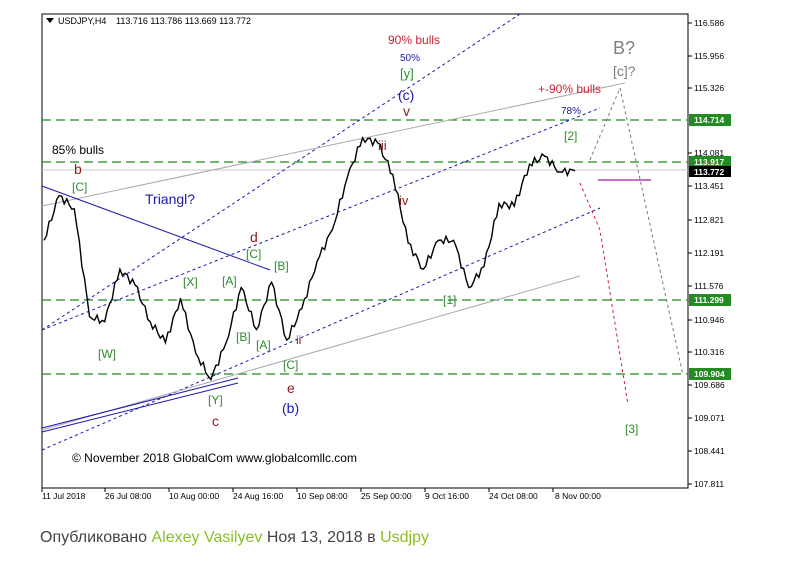 The image size is (796, 581). Describe the element at coordinates (291, 388) in the screenshot. I see `annotation-e: e` at that location.